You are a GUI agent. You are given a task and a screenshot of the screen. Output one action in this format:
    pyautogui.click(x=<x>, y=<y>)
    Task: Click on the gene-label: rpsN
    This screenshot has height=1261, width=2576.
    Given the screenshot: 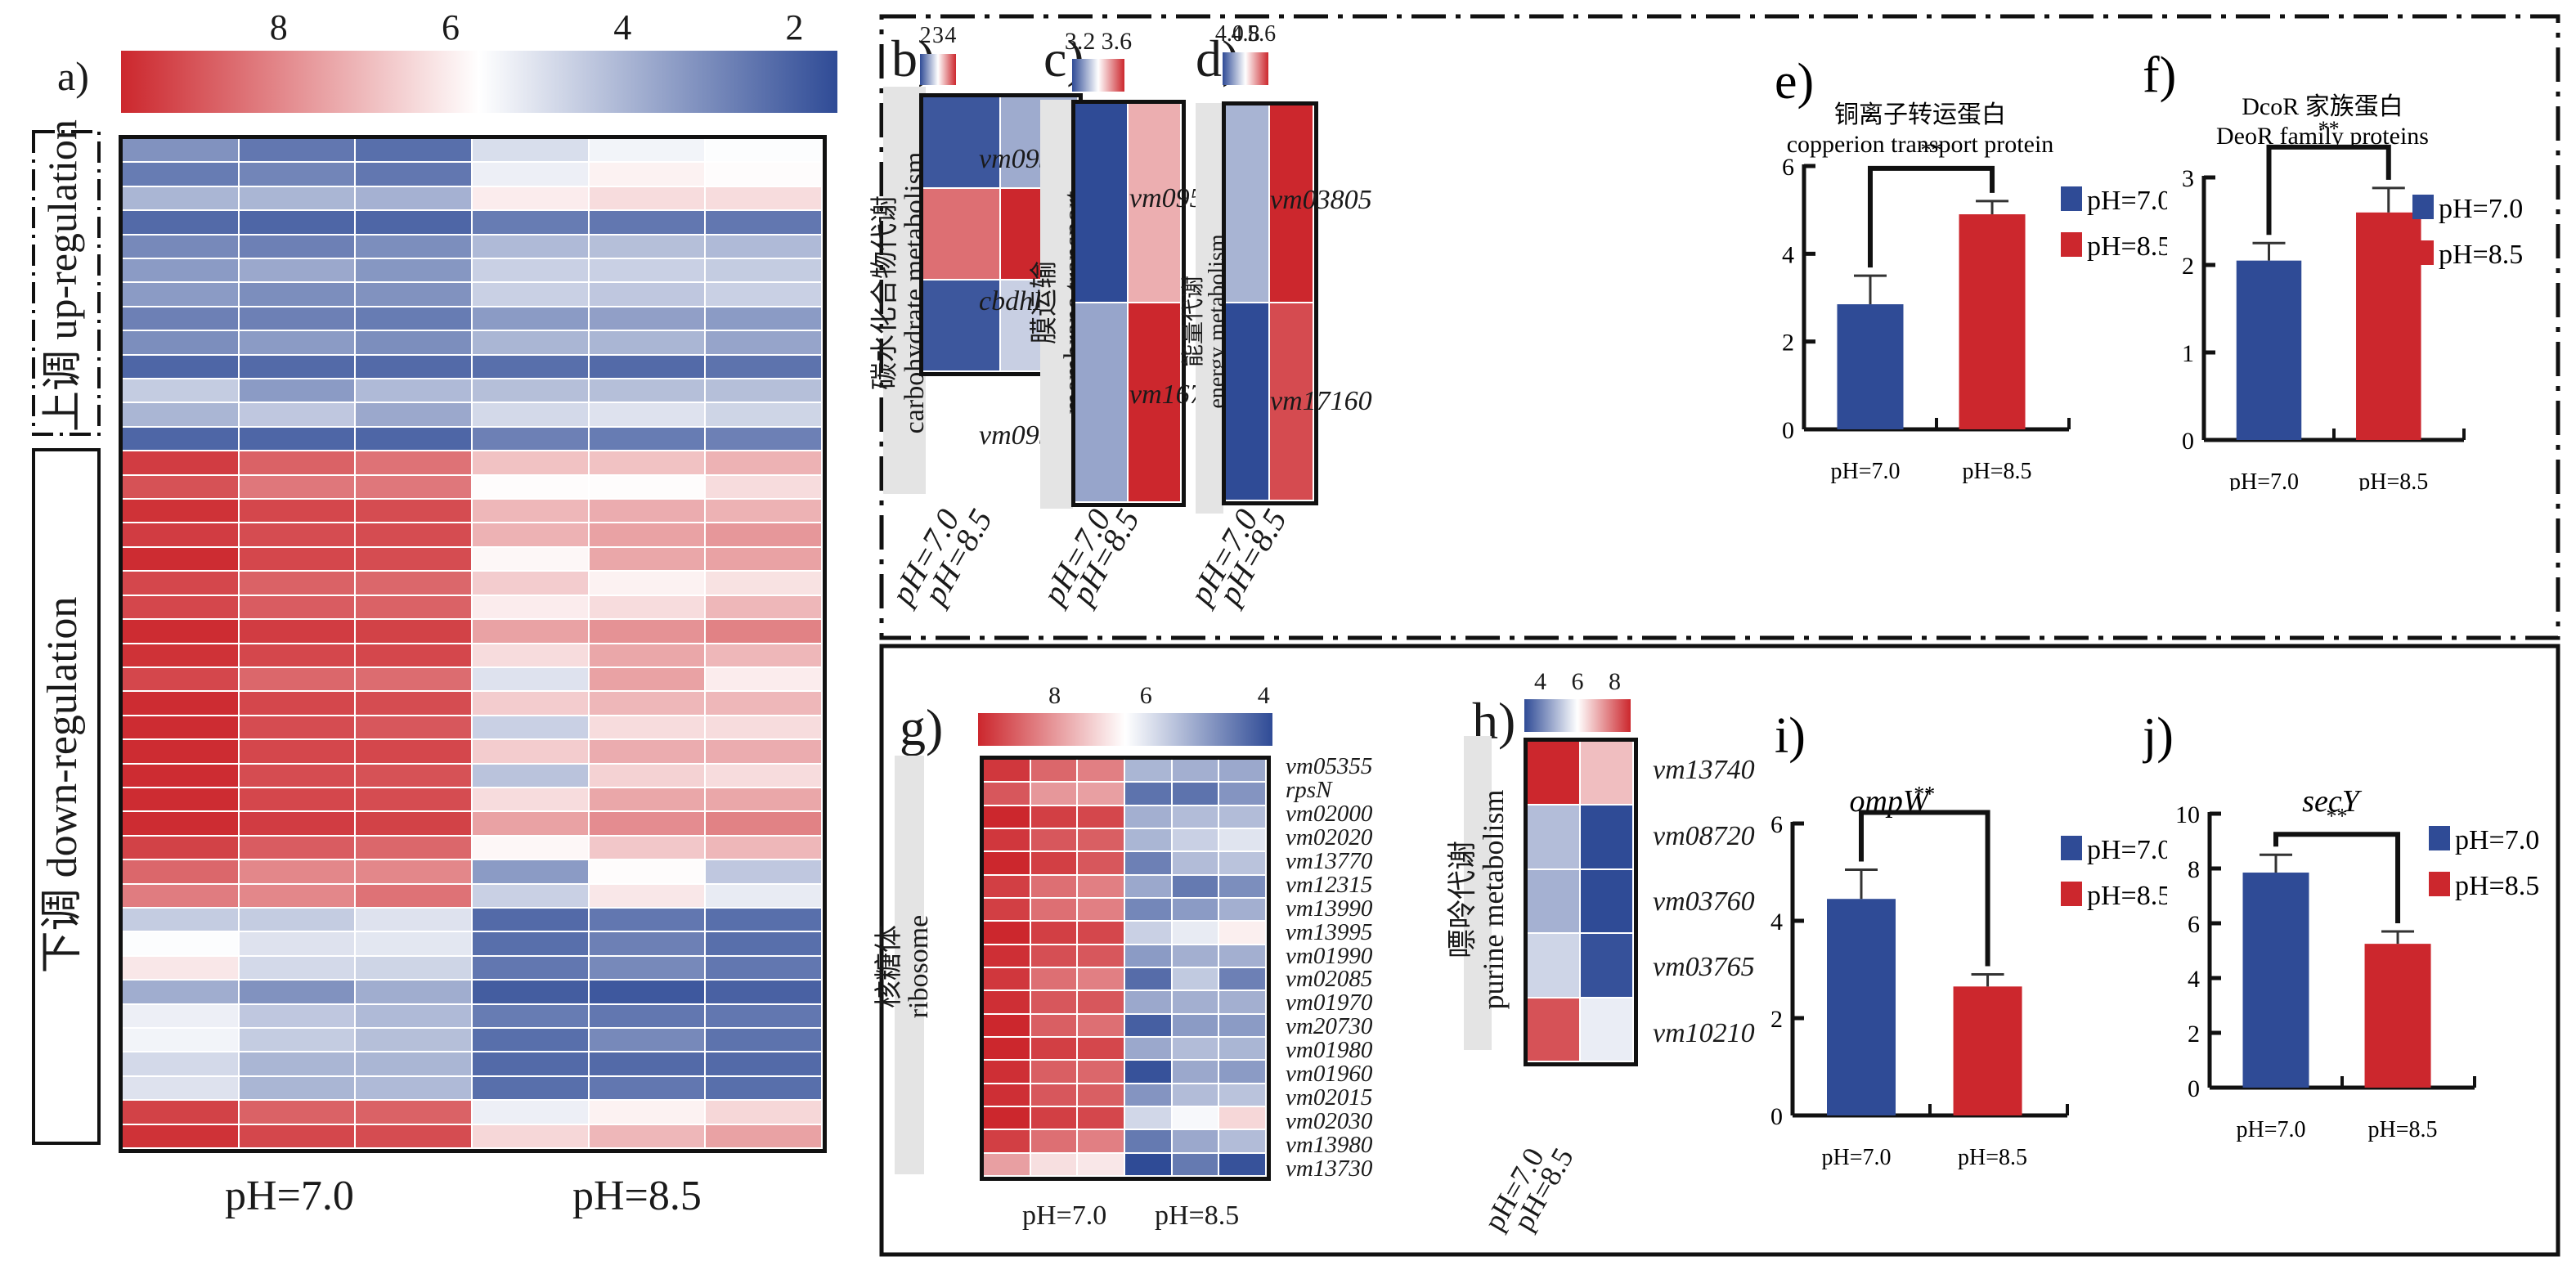 What is the action you would take?
    pyautogui.click(x=1309, y=791)
    